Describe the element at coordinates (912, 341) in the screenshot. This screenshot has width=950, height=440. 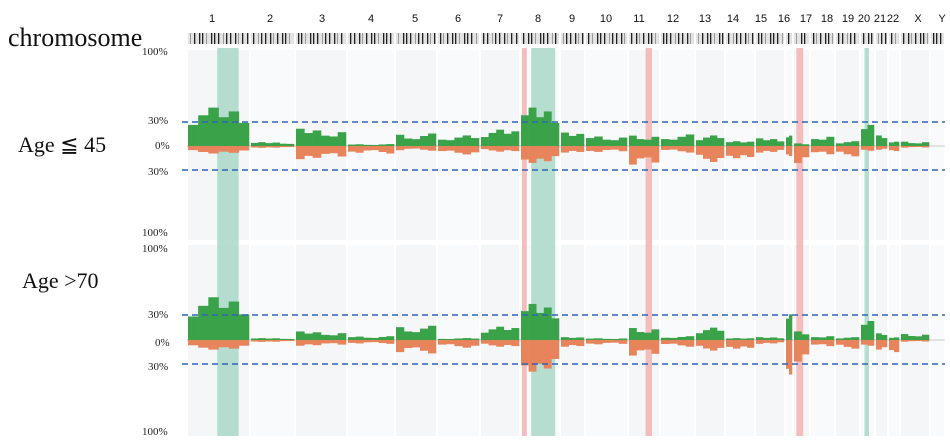
I see `panel-2-loss-bar-chr-X` at that location.